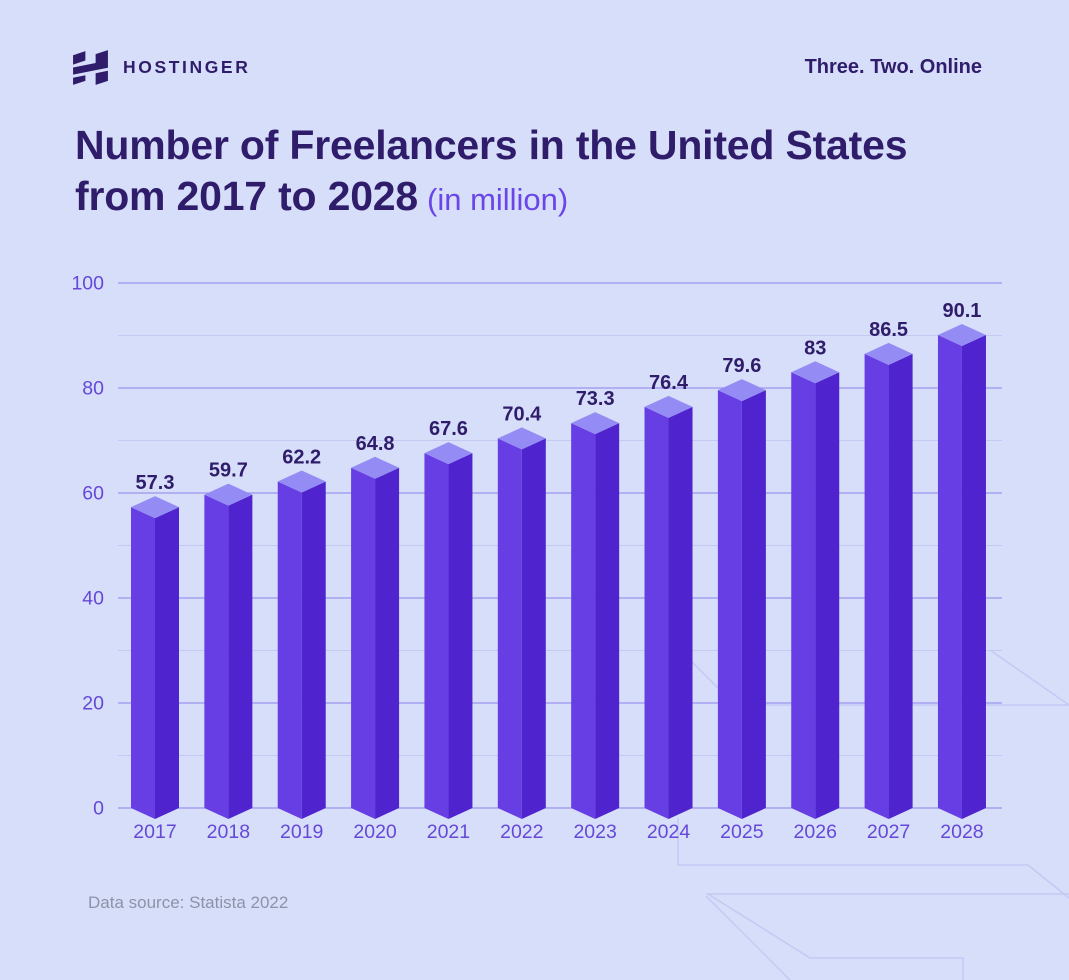 This screenshot has height=980, width=1069. What do you see at coordinates (595, 399) in the screenshot?
I see `bar-value-label: 73.3` at bounding box center [595, 399].